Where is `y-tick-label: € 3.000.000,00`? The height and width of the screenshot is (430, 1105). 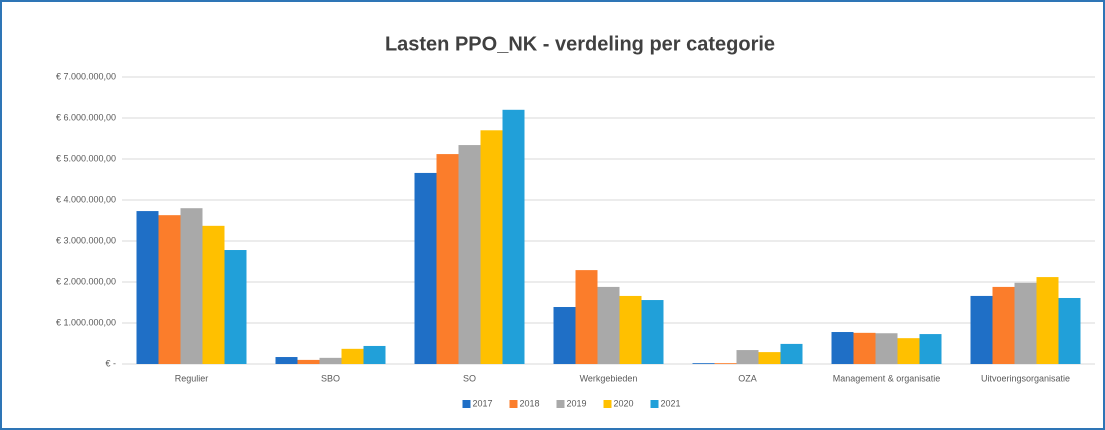
y-tick-label: € 3.000.000,00 is located at coordinates (86, 240).